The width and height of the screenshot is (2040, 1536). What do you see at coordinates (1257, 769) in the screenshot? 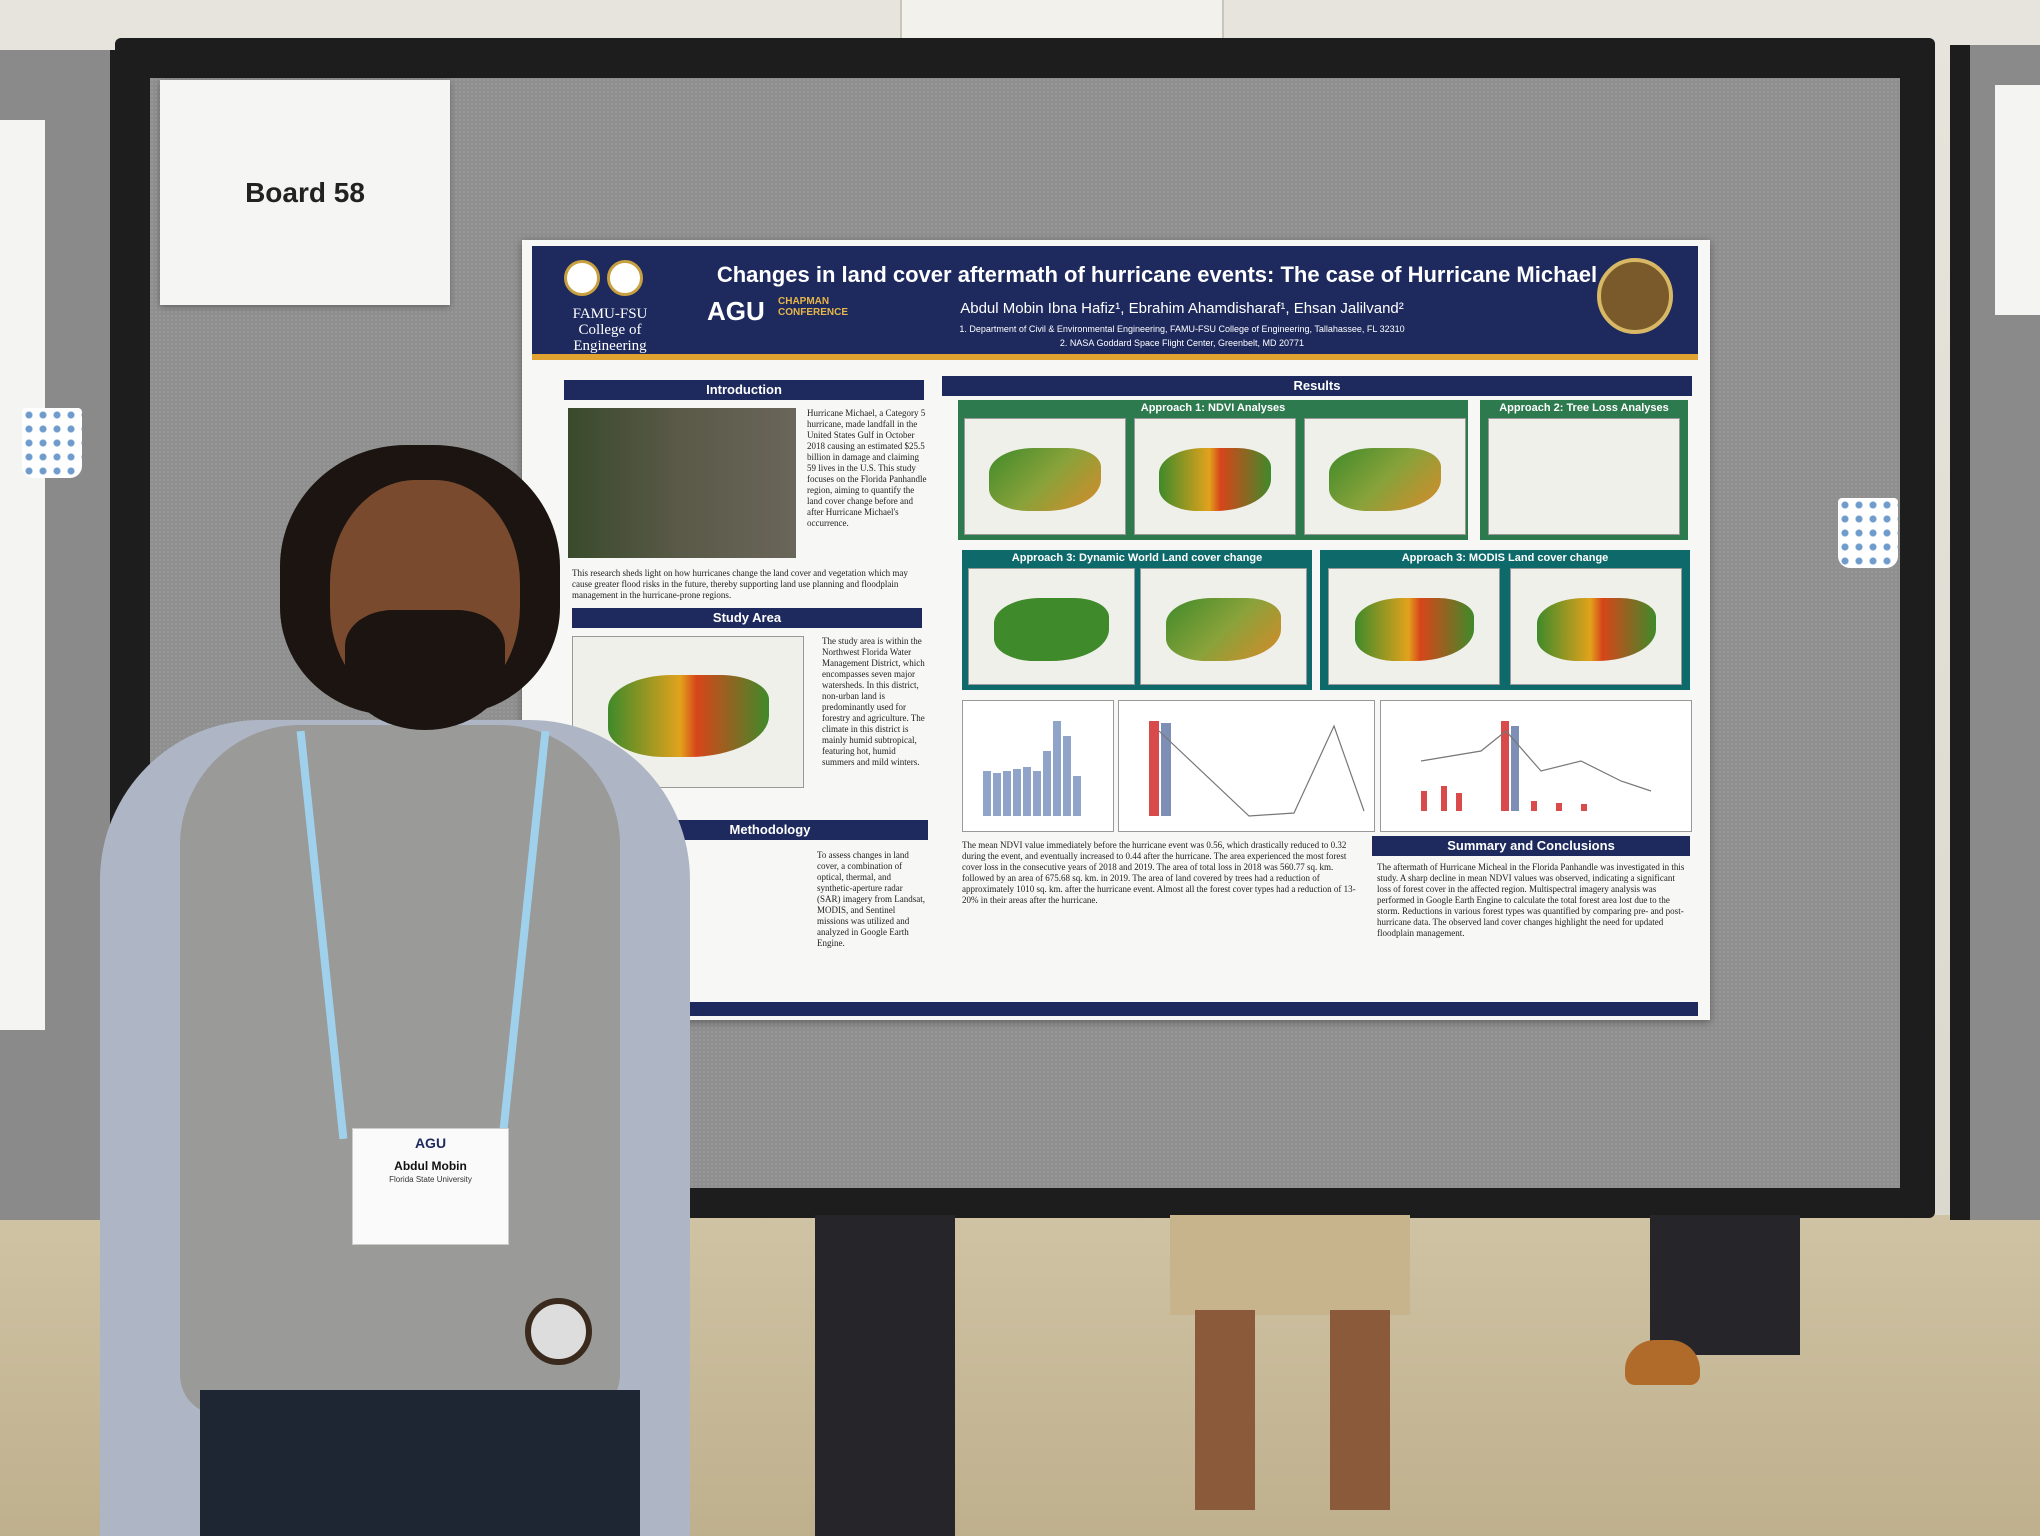
I see `land-cover-change-chart-svg` at bounding box center [1257, 769].